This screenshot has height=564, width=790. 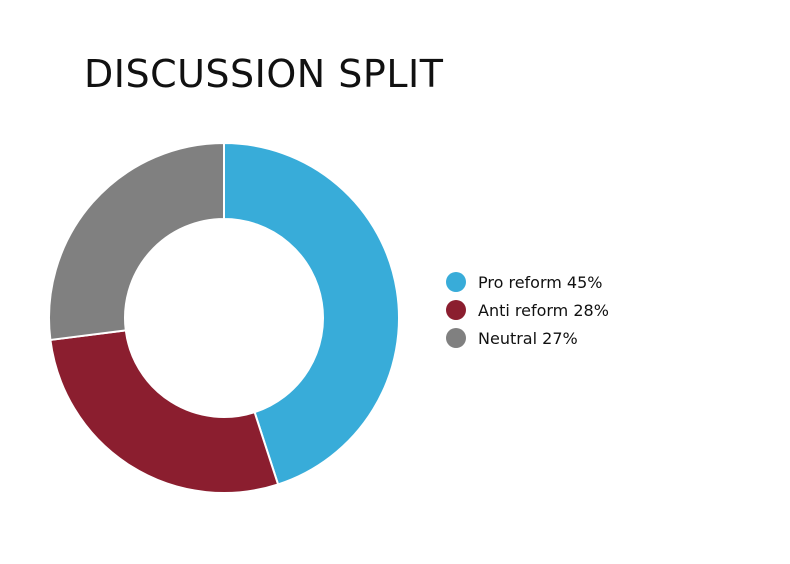 I want to click on legend-item-anti-reform: Anti reform 28%, so click(x=527, y=310).